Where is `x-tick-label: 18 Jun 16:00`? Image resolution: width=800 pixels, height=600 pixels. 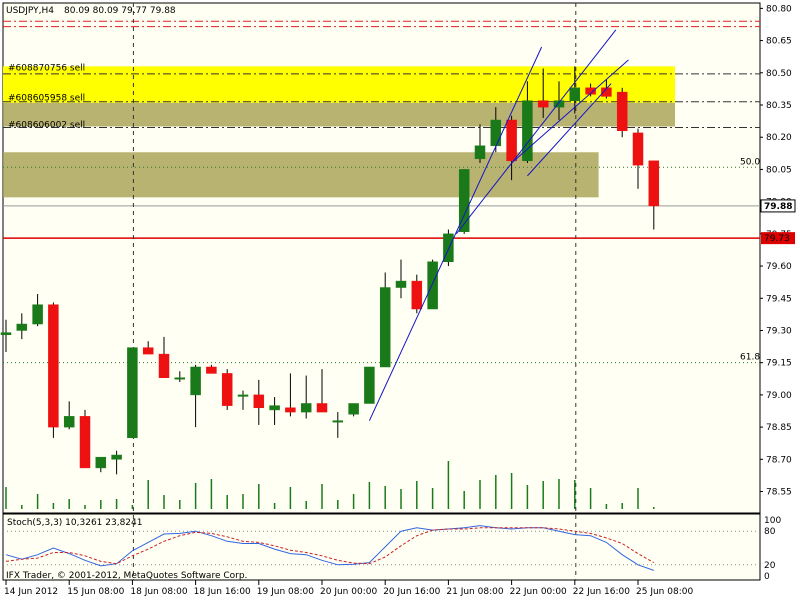 x-tick-label: 18 Jun 16:00 is located at coordinates (222, 592).